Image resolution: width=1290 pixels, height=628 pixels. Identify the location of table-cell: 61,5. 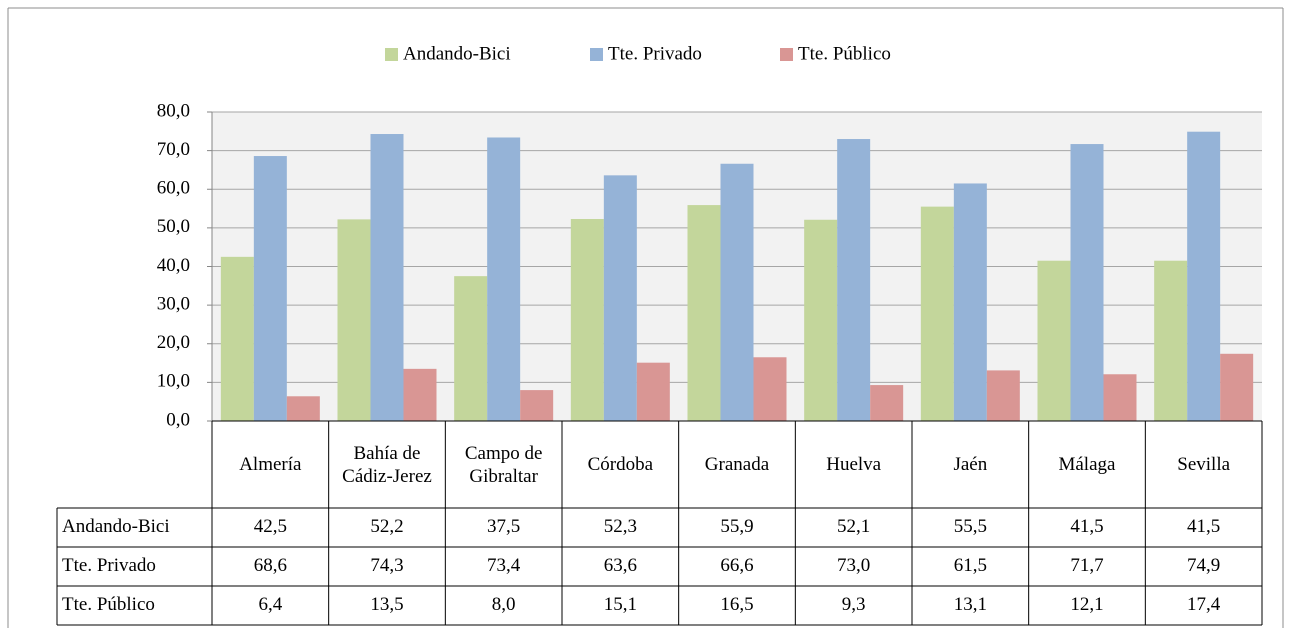
(970, 565).